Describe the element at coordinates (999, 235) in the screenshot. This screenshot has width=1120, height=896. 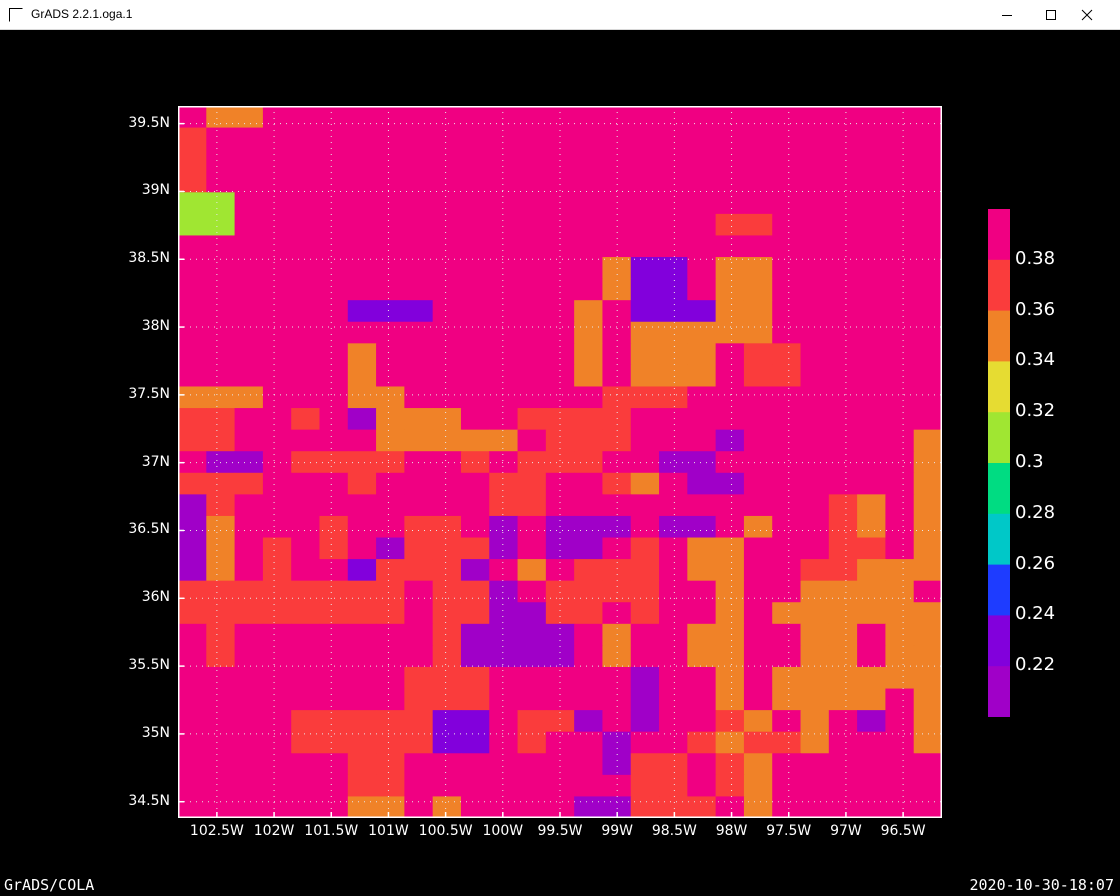
I see `colorbar-segment` at that location.